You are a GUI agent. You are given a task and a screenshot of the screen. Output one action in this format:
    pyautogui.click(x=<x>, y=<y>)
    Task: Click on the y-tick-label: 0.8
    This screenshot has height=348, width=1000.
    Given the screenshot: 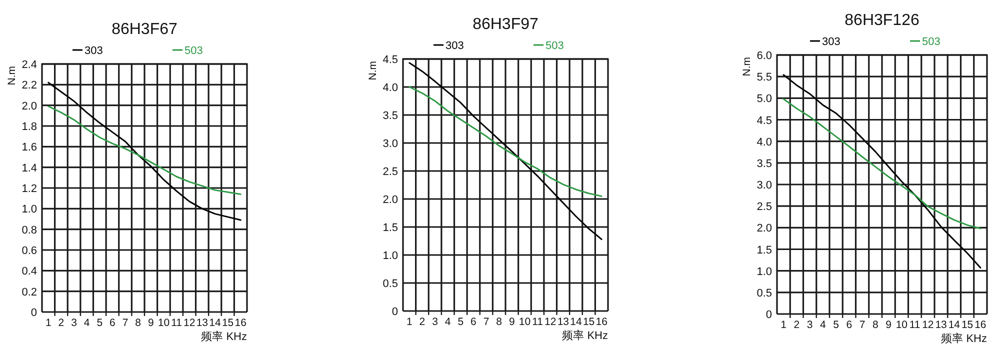 What is the action you would take?
    pyautogui.click(x=29, y=230)
    